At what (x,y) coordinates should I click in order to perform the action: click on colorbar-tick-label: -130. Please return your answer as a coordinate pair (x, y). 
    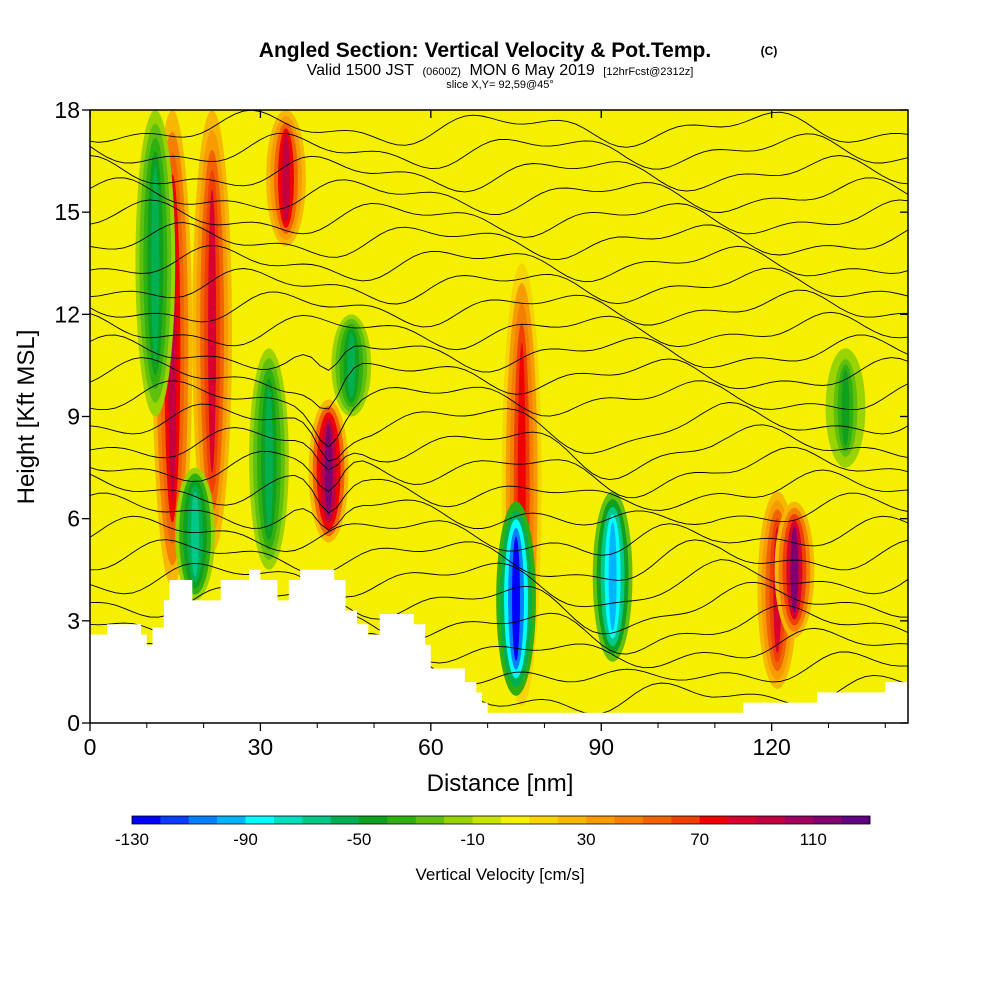
    Looking at the image, I should click on (132, 839).